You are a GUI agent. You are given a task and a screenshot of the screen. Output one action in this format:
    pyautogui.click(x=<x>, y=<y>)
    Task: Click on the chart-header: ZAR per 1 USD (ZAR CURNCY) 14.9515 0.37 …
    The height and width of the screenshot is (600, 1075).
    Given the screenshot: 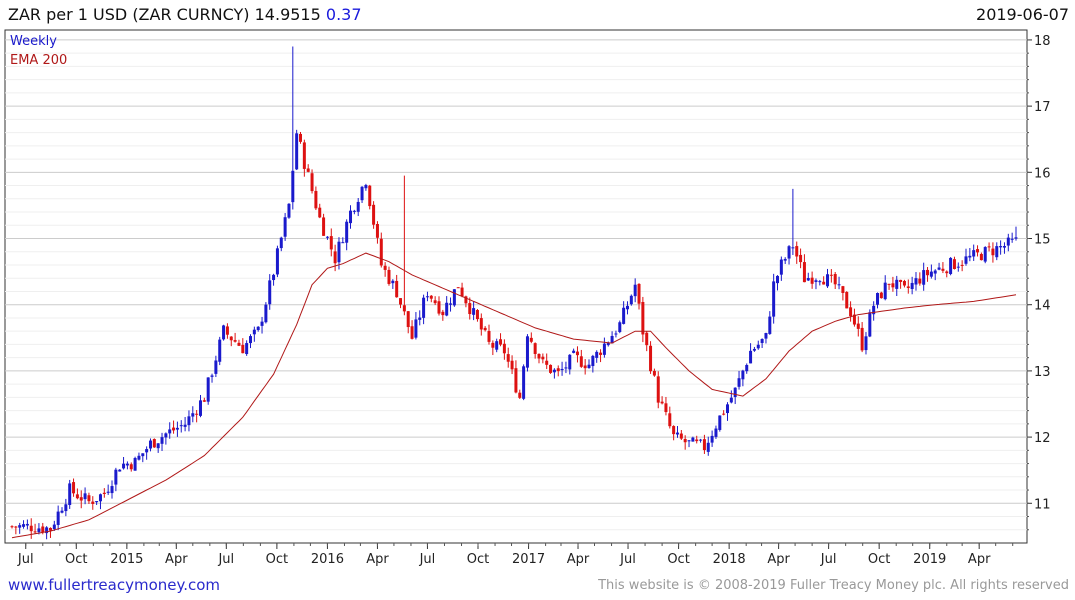 What is the action you would take?
    pyautogui.click(x=537, y=15)
    